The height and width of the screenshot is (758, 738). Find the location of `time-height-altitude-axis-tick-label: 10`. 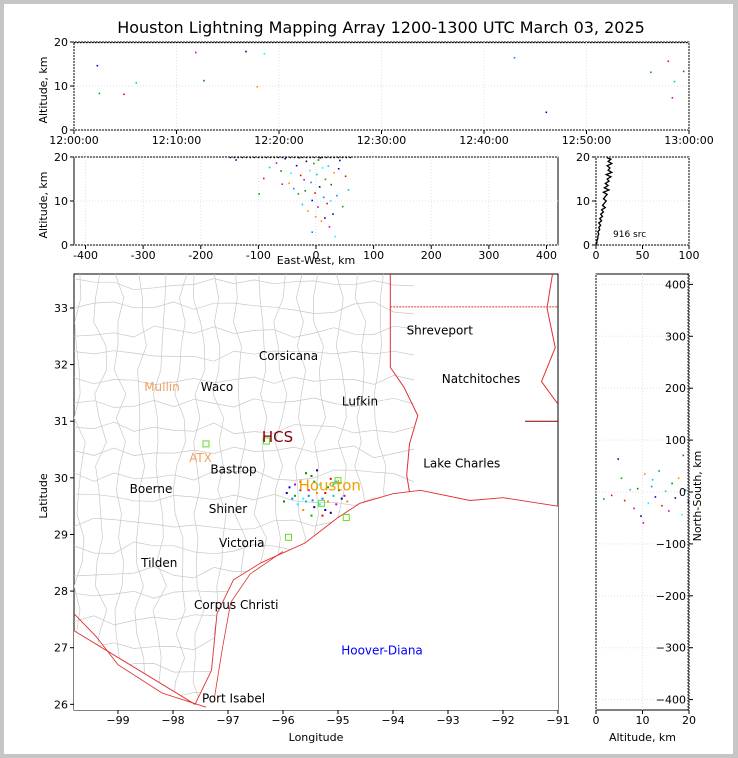

time-height-altitude-axis-tick-label: 10 is located at coordinates (61, 86).